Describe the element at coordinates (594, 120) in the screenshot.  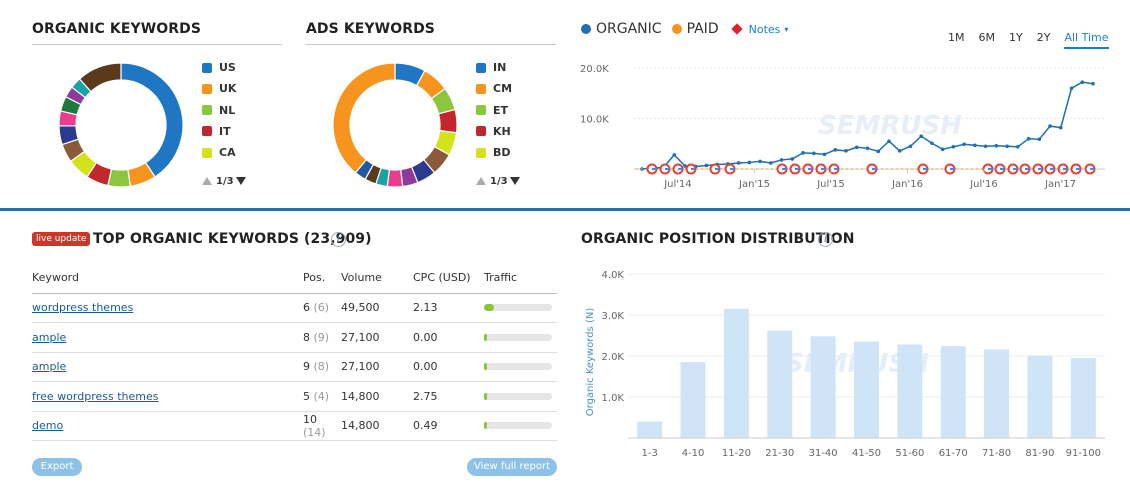
I see `y-tick-label: 10.0K` at that location.